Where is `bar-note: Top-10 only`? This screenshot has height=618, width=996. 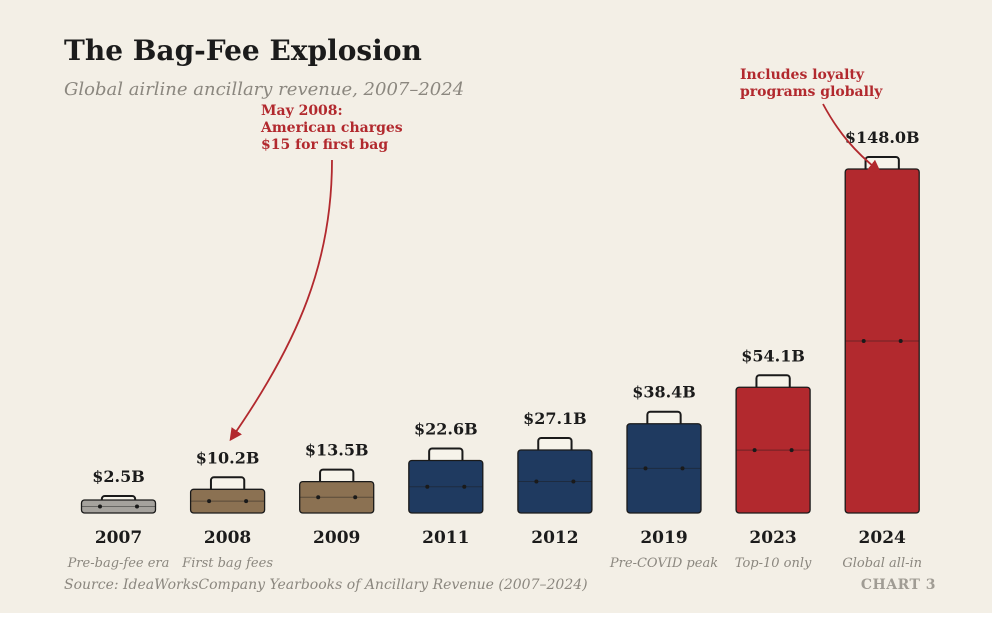 bar-note: Top-10 only is located at coordinates (773, 563).